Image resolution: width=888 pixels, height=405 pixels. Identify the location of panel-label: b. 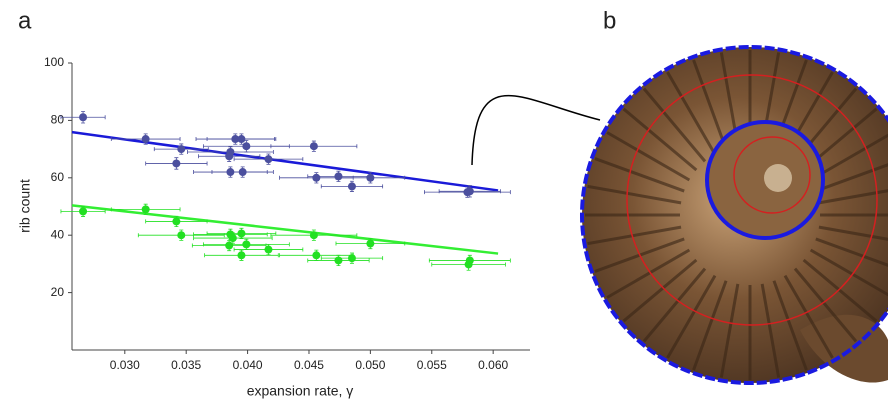
(609, 20).